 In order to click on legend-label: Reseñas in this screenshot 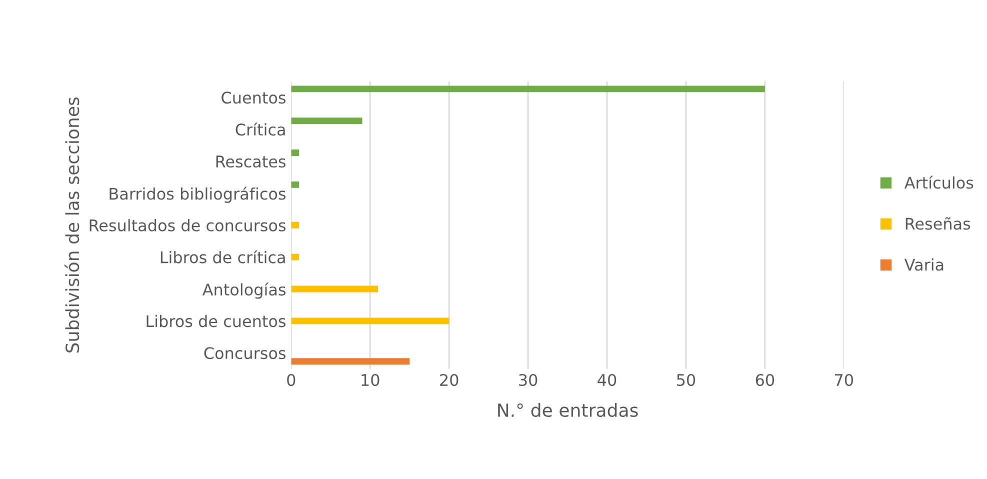, I will do `click(938, 223)`.